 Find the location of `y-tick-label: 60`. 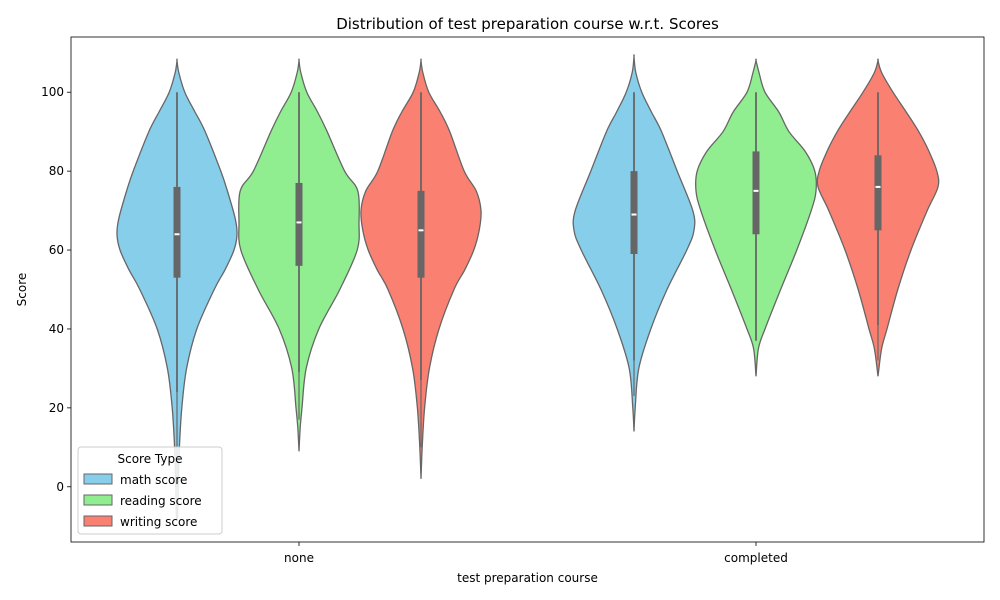

y-tick-label: 60 is located at coordinates (56, 250).